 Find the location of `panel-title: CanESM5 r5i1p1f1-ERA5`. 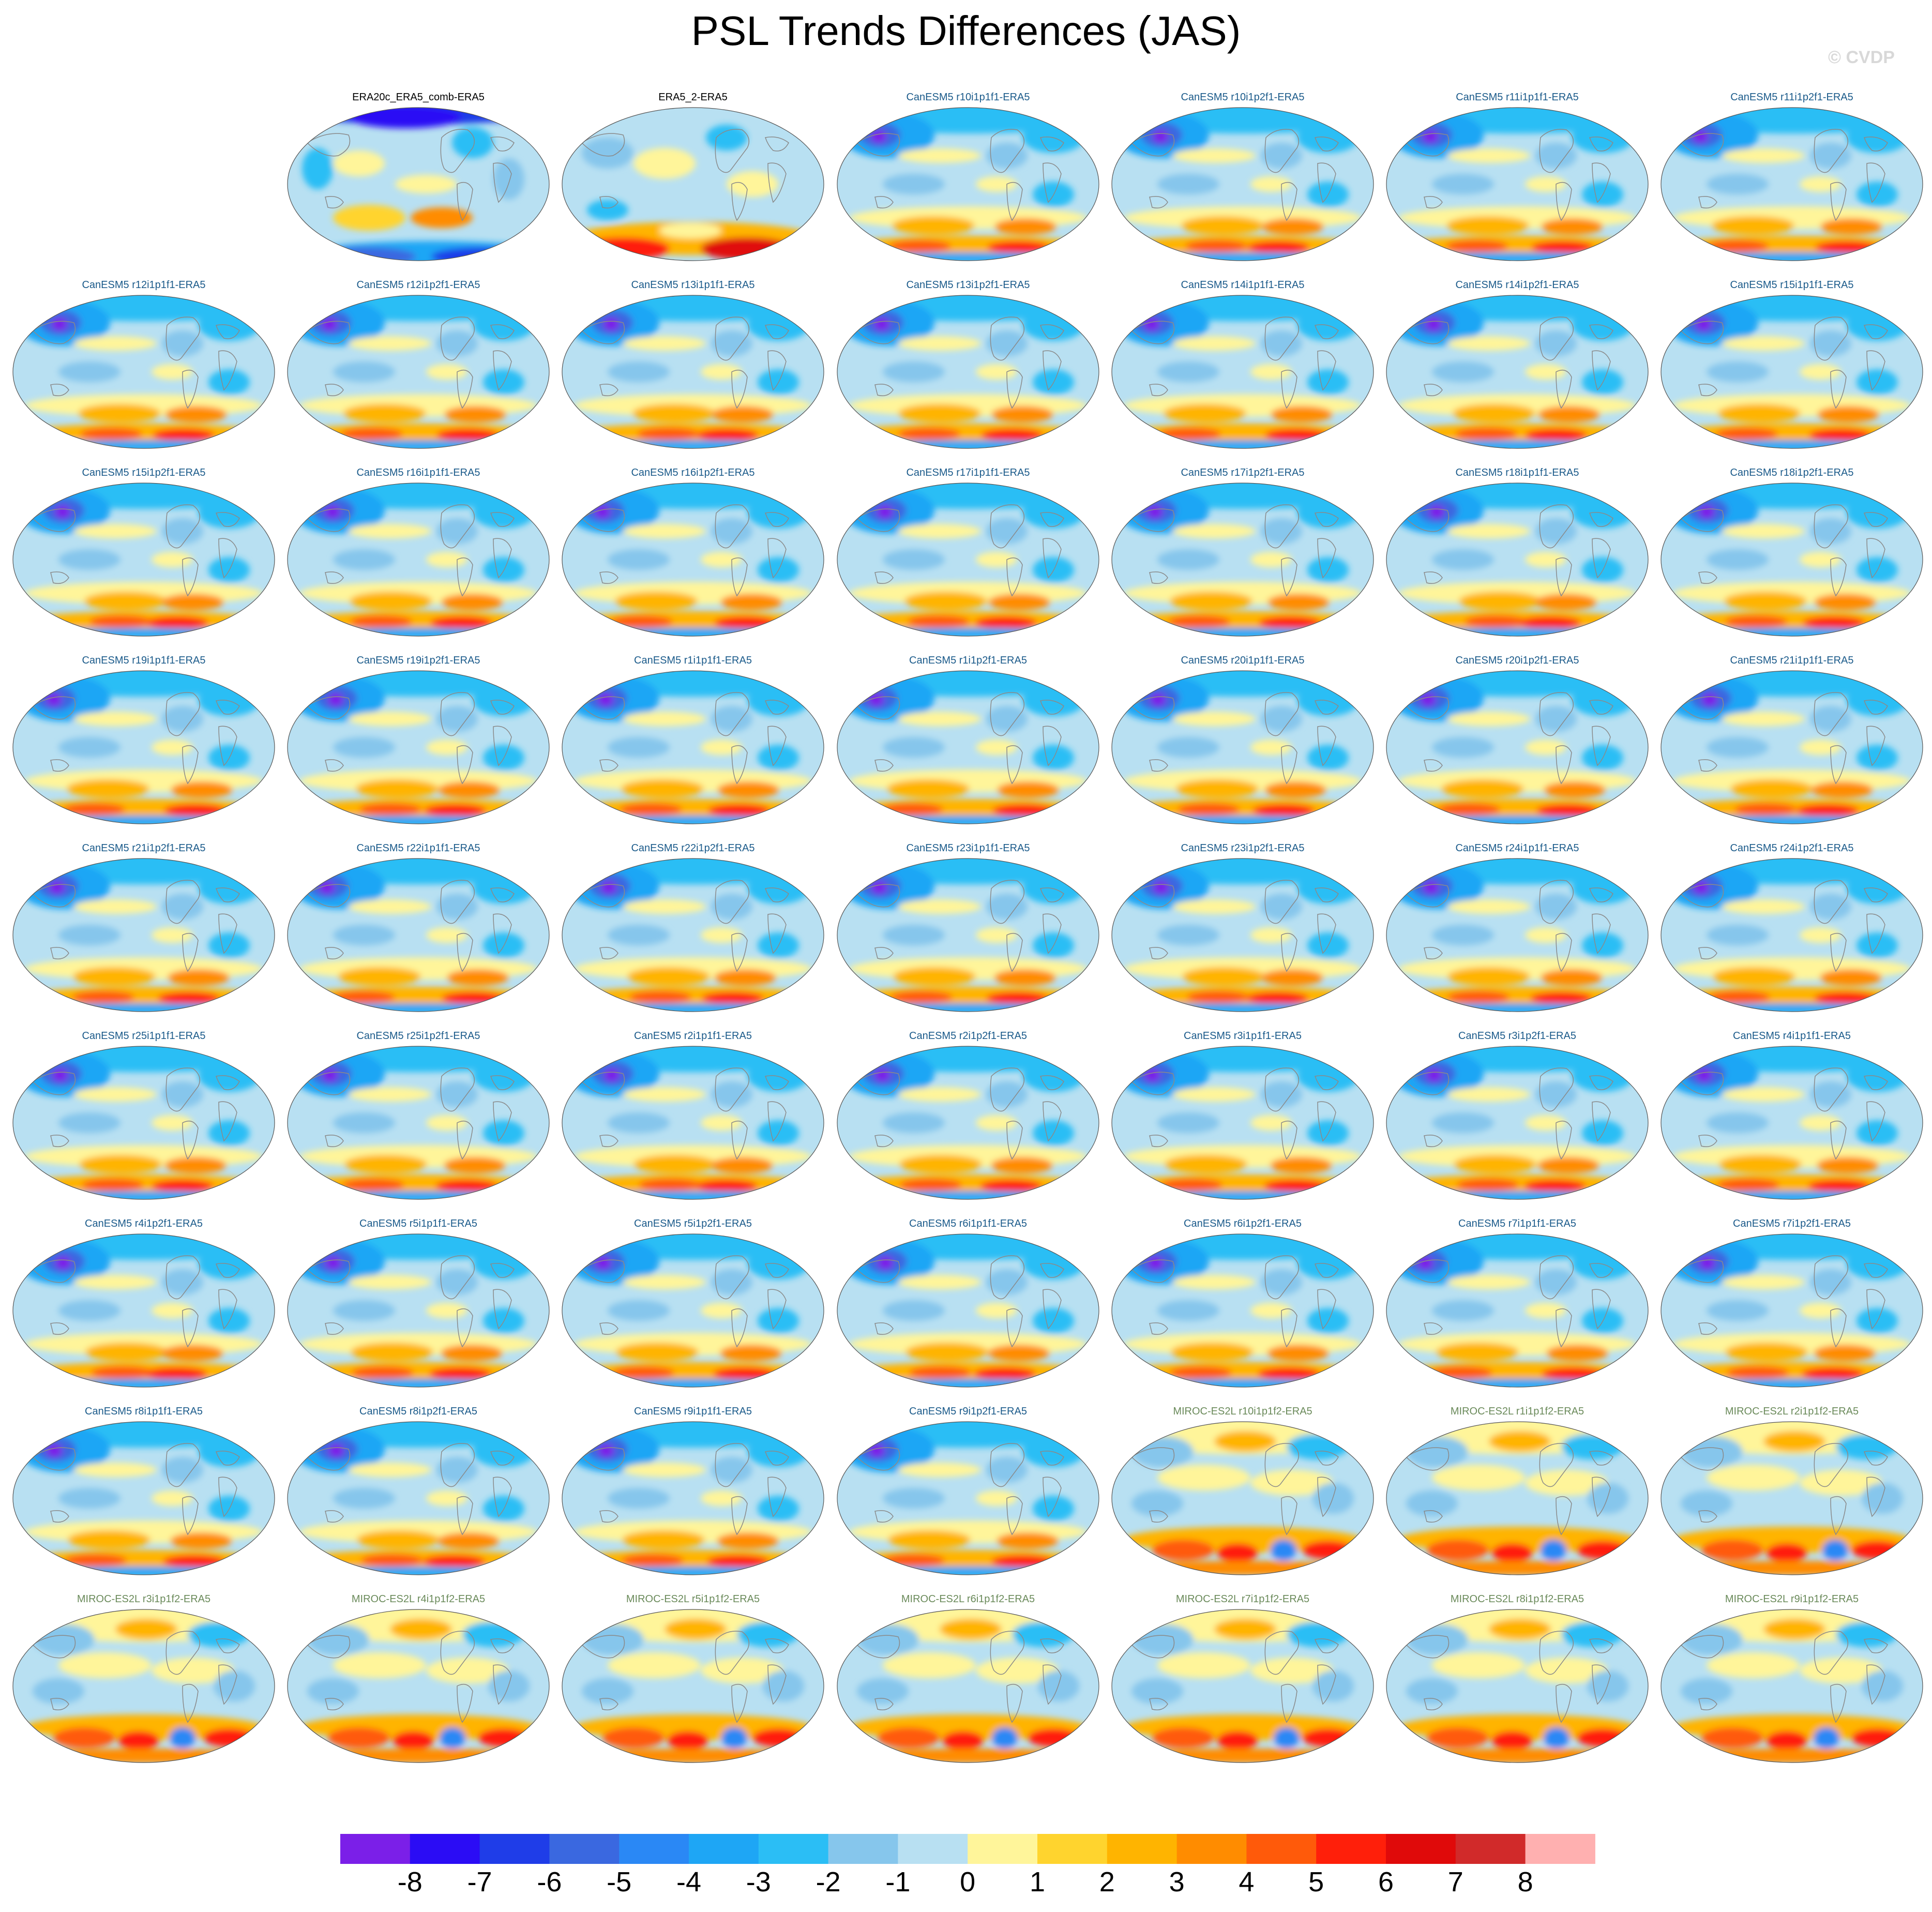

panel-title: CanESM5 r5i1p1f1-ERA5 is located at coordinates (418, 1224).